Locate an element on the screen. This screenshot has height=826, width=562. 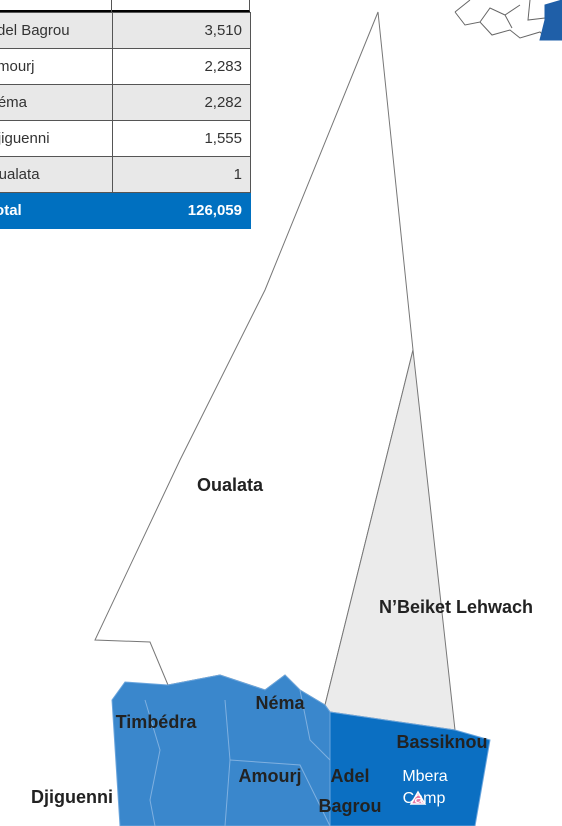
table-header-edge is located at coordinates (125, 6).